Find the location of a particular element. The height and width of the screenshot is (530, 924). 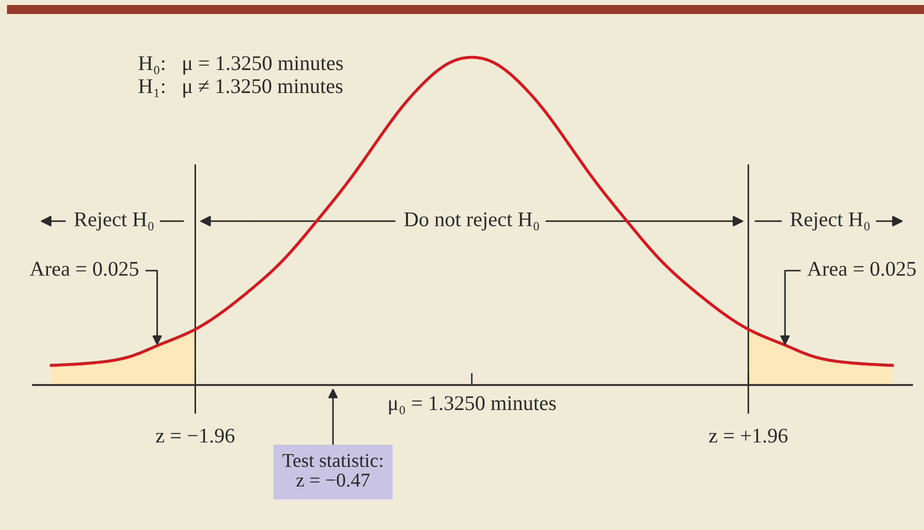

text: Test statistic: z = −0.47 is located at coordinates (332, 470).